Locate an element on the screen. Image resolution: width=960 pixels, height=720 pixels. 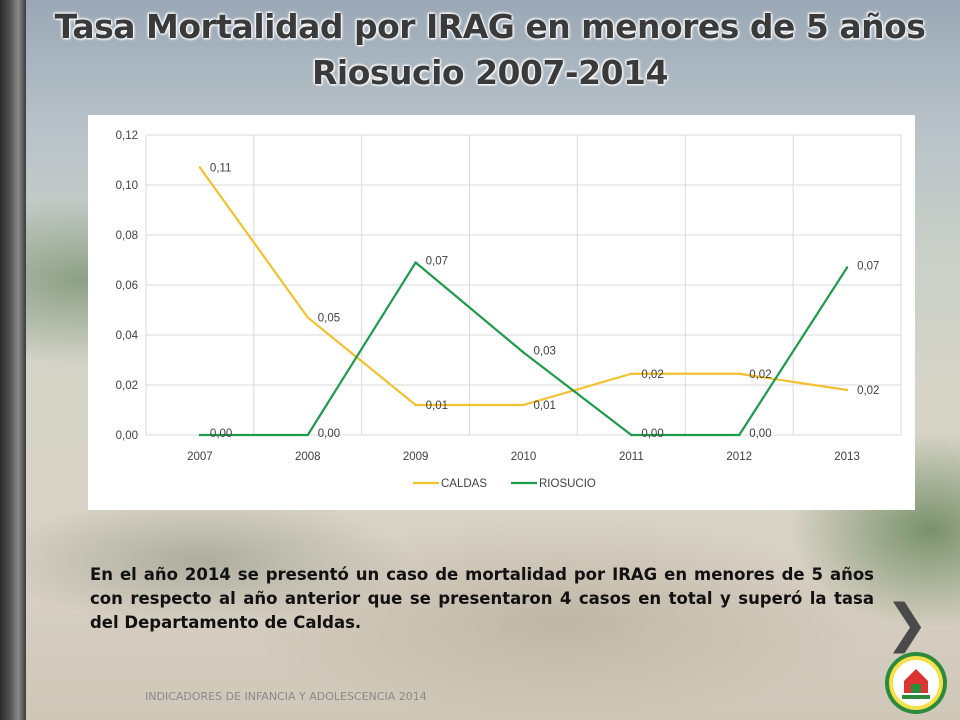
x-tick-label: 2011 is located at coordinates (631, 457).